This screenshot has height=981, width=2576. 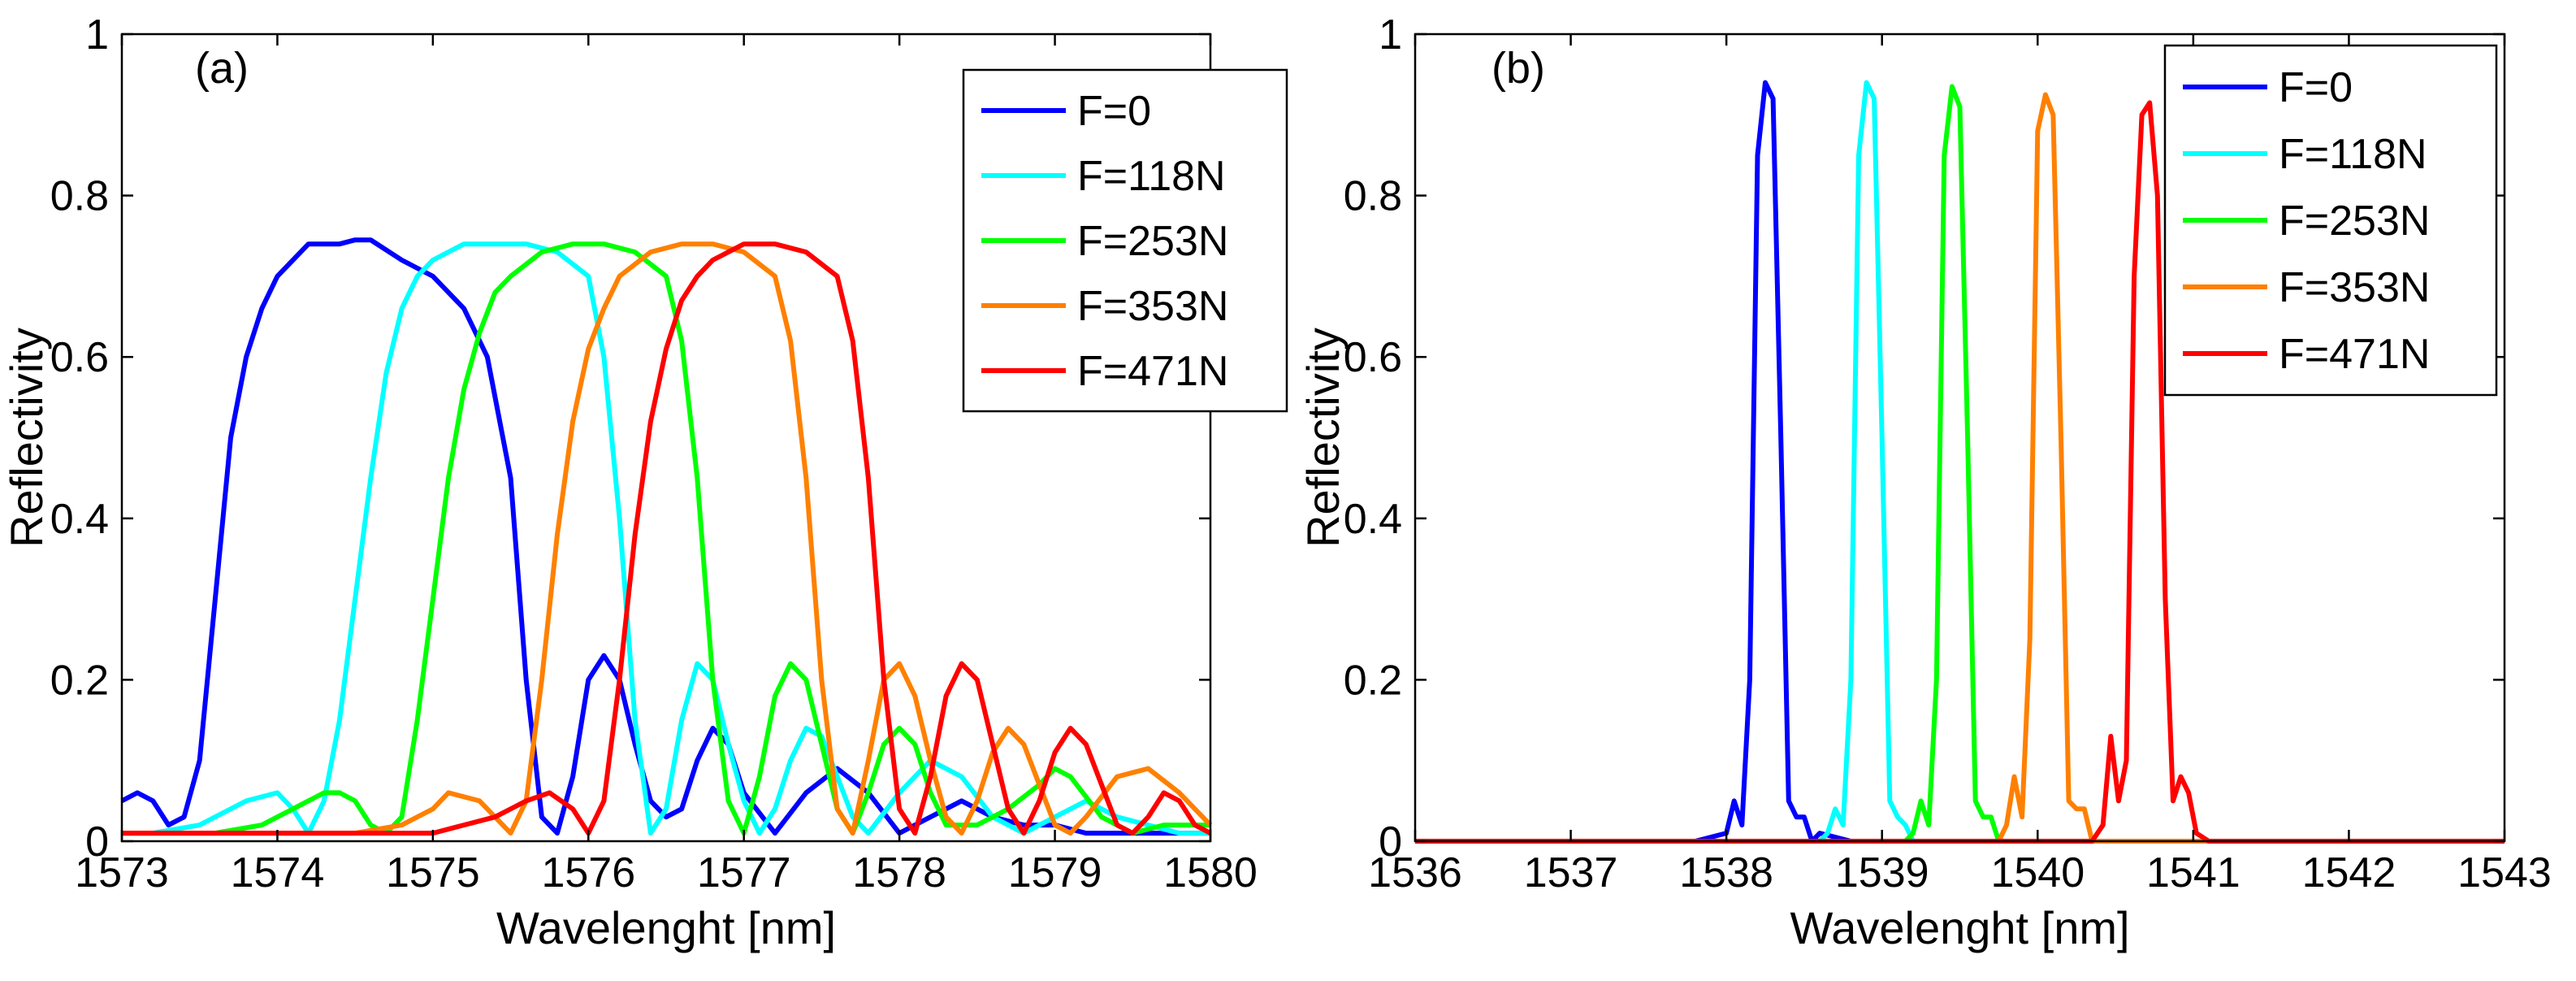 I want to click on panel-a-xlabel: Wavelenght [nm], so click(x=666, y=927).